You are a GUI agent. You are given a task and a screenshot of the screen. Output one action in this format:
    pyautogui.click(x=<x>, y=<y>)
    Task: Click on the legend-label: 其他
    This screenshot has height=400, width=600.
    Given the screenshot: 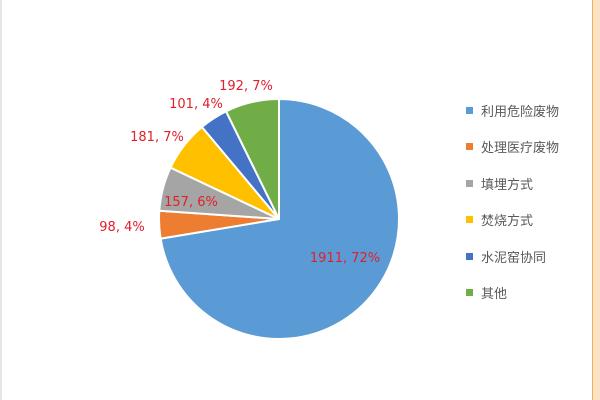 What is the action you would take?
    pyautogui.click(x=494, y=295)
    